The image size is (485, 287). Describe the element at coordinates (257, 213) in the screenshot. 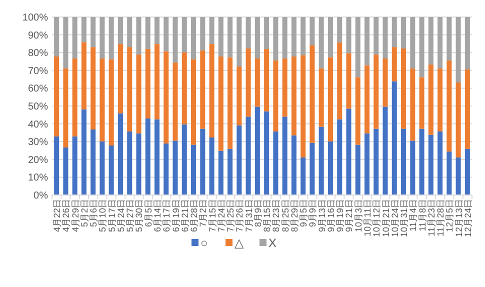

I see `x-tick-label: 8月9日` at that location.